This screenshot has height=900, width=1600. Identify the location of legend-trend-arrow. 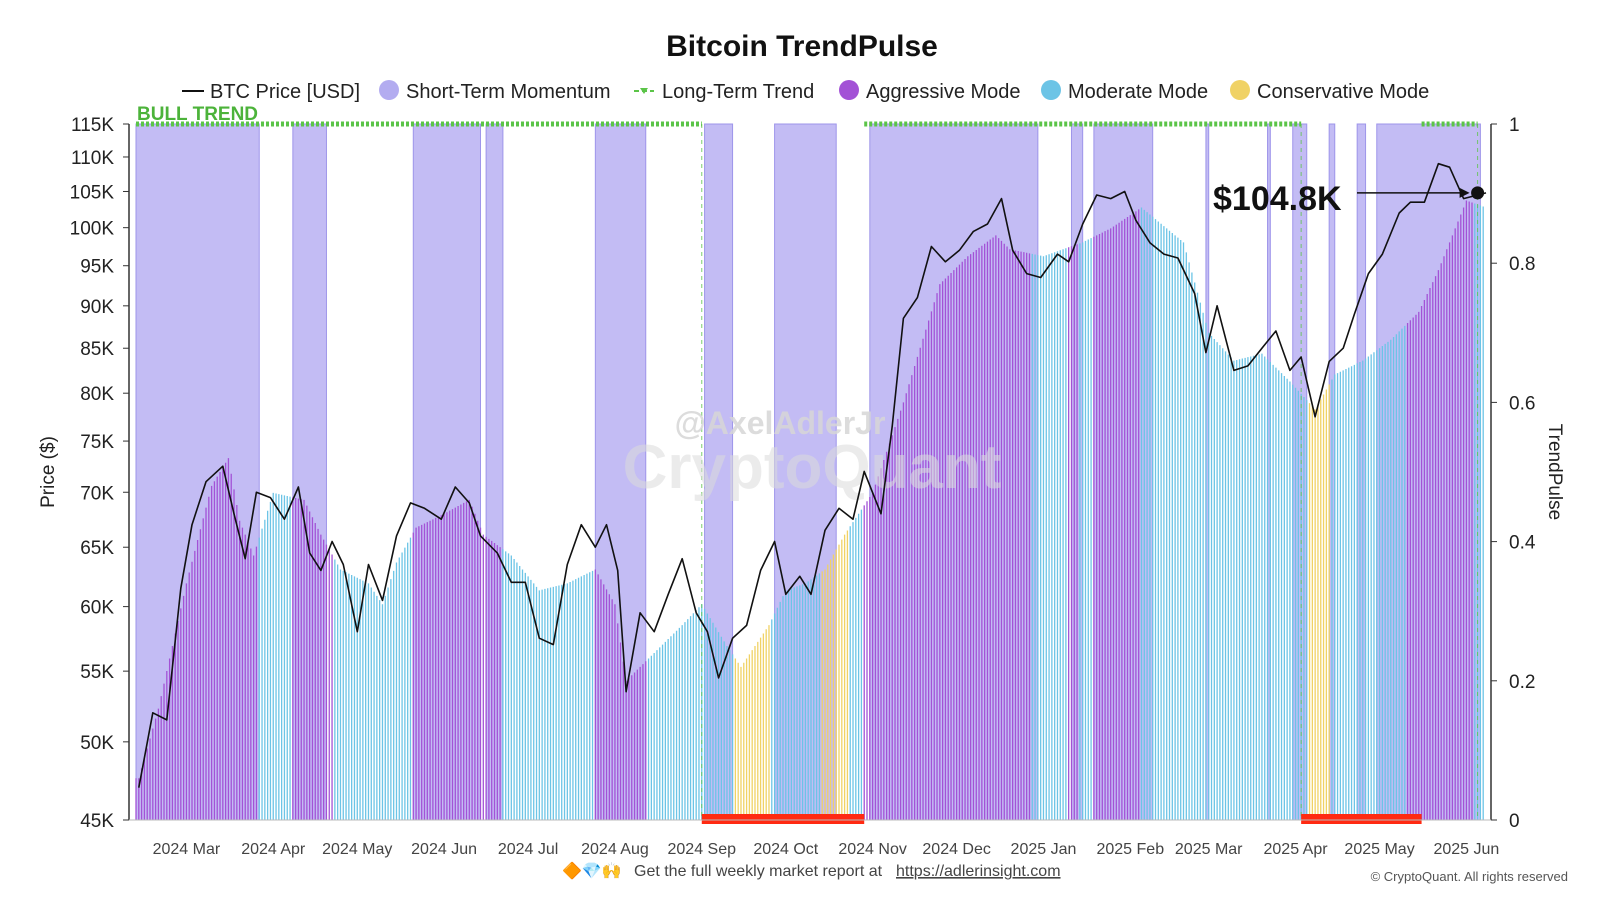
(644, 91).